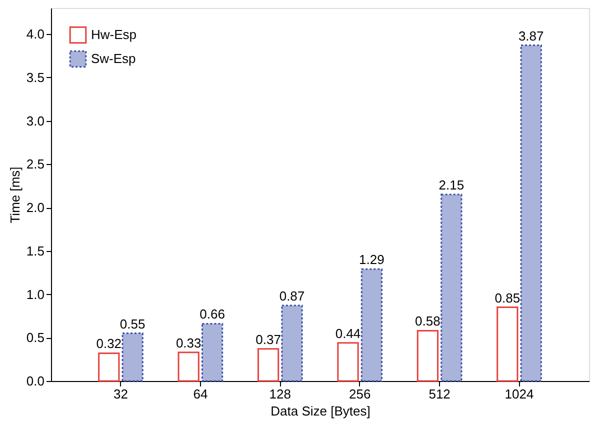  What do you see at coordinates (292, 296) in the screenshot?
I see `data-label: 0.87` at bounding box center [292, 296].